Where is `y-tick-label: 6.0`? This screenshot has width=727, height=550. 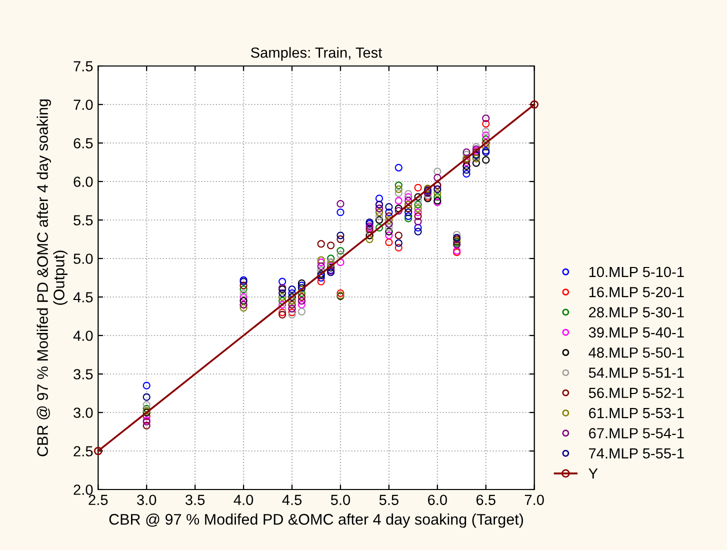 y-tick-label: 6.0 is located at coordinates (83, 181).